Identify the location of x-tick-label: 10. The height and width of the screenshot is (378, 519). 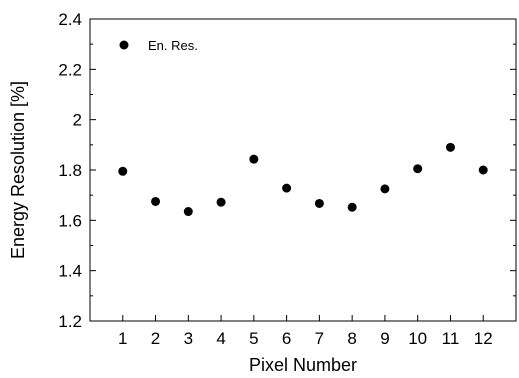
(417, 338).